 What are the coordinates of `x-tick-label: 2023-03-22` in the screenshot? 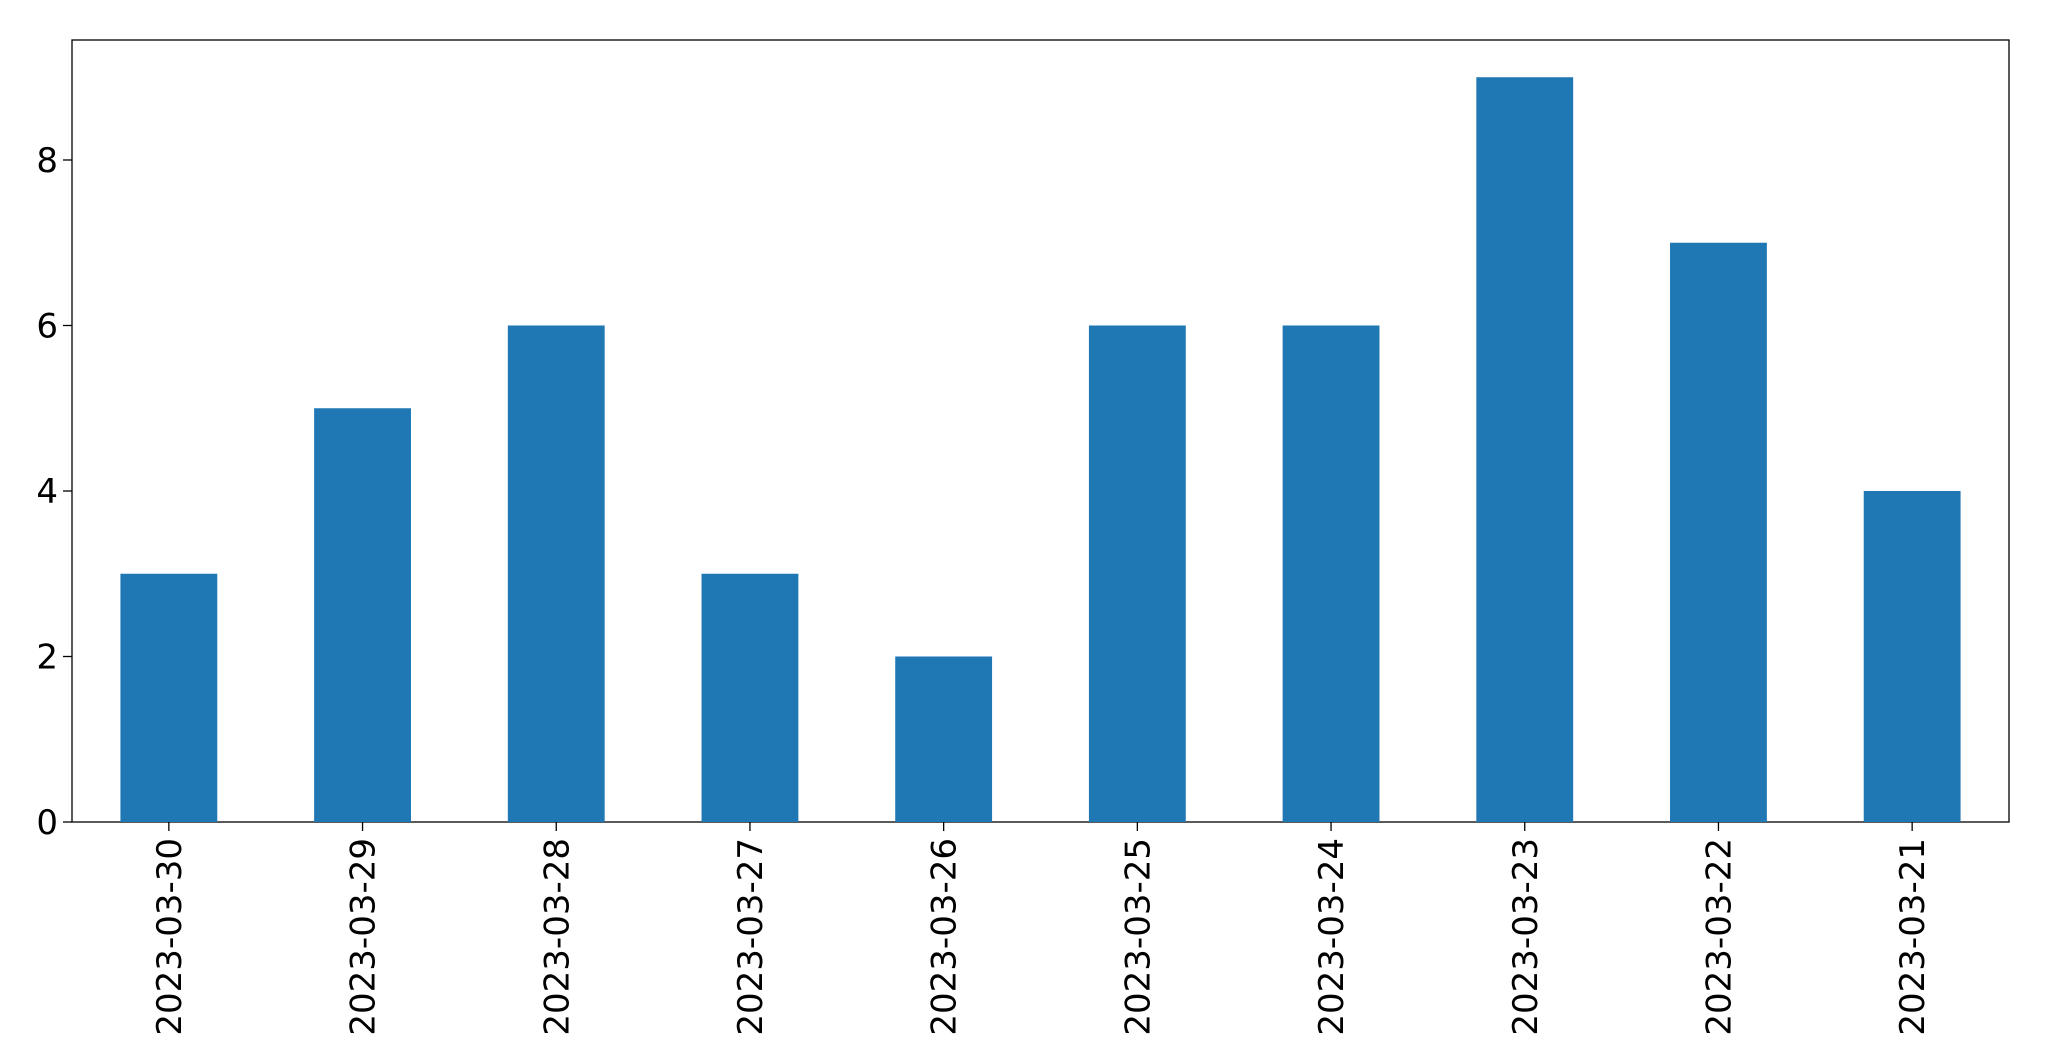 It's located at (1719, 937).